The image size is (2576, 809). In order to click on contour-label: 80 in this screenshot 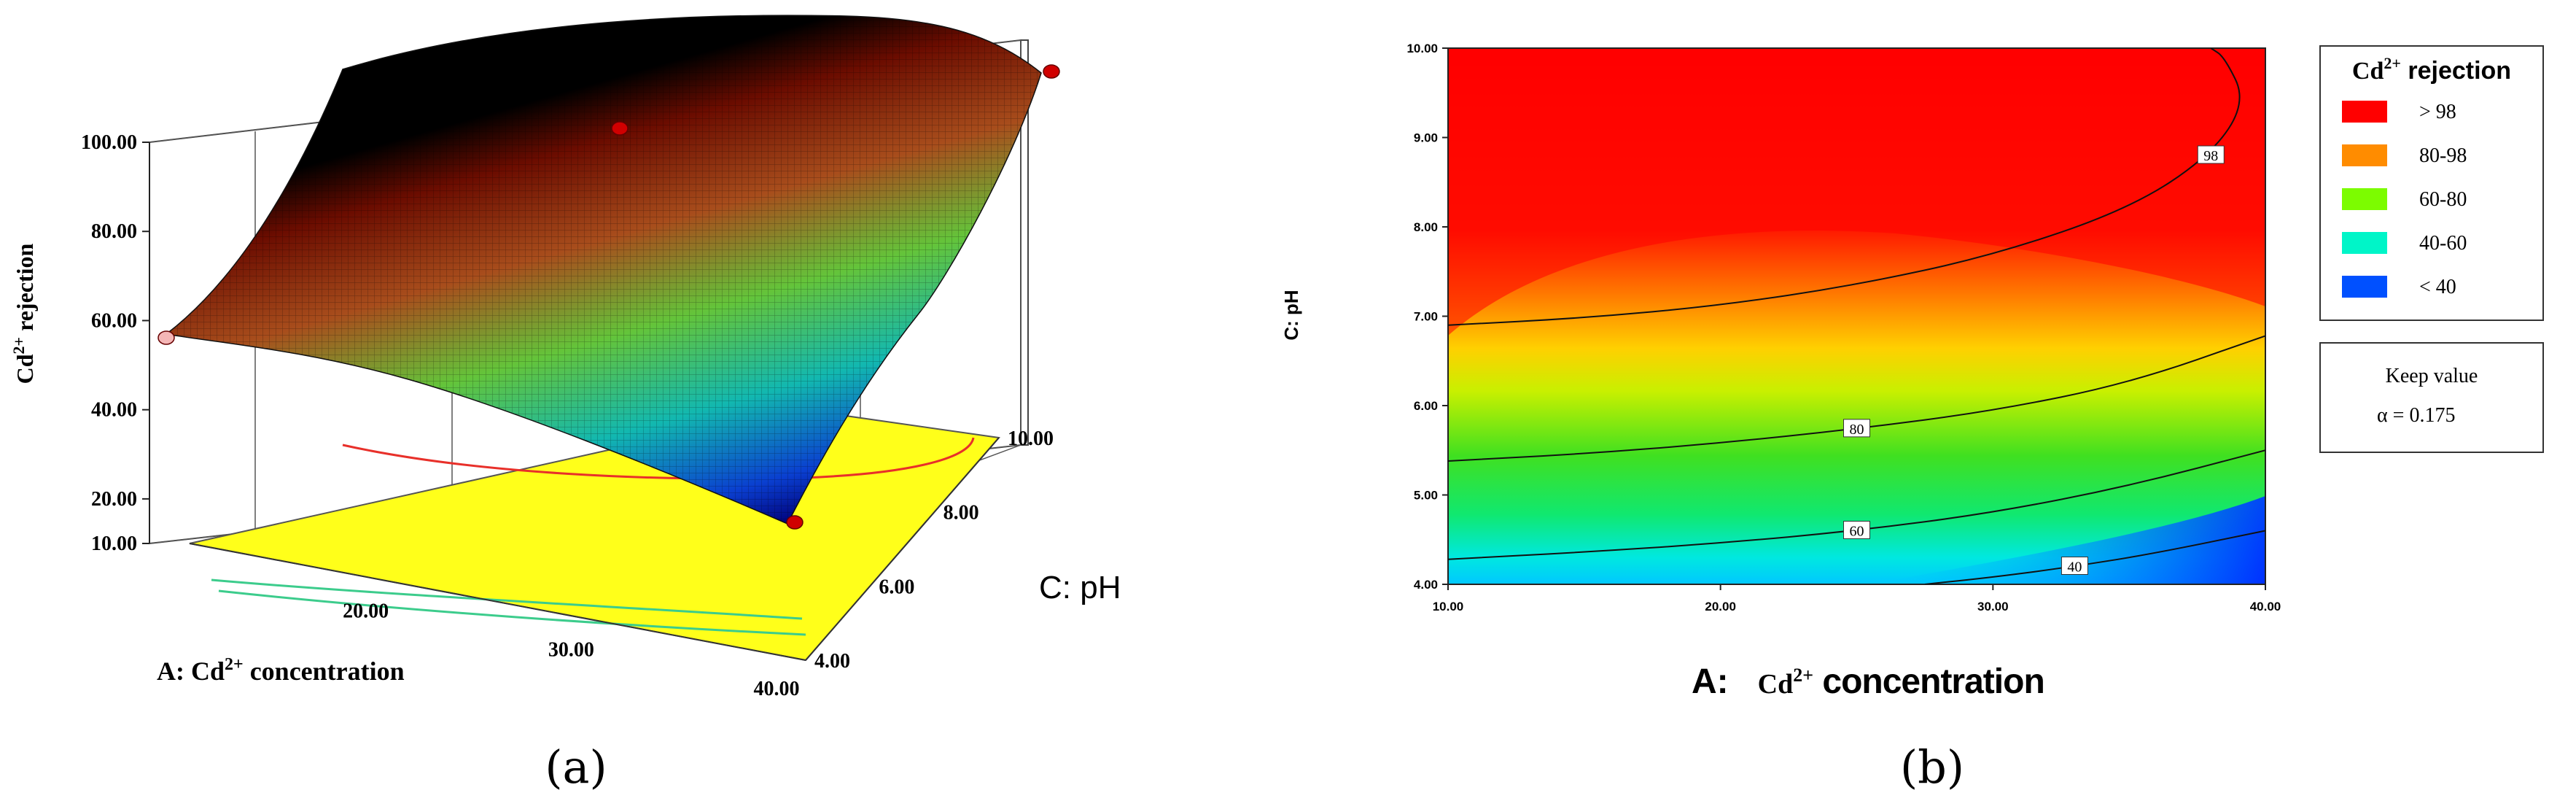, I will do `click(1857, 430)`.